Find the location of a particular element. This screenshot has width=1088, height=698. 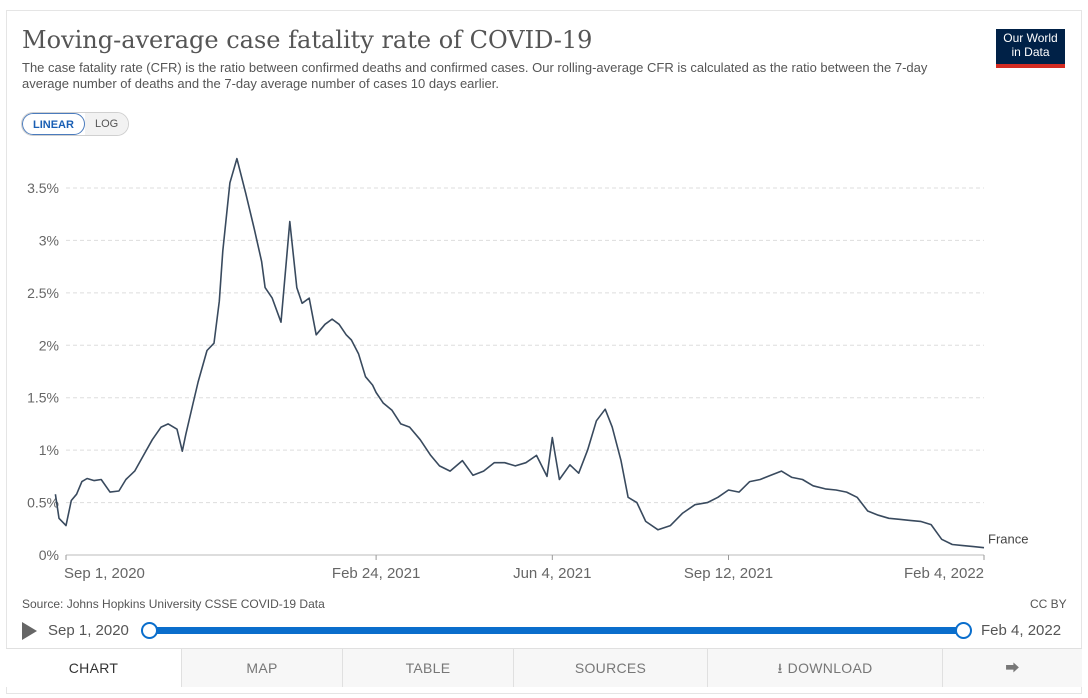

timeline: Sep 1, 2020 Feb 4, 2022 is located at coordinates (545, 631).